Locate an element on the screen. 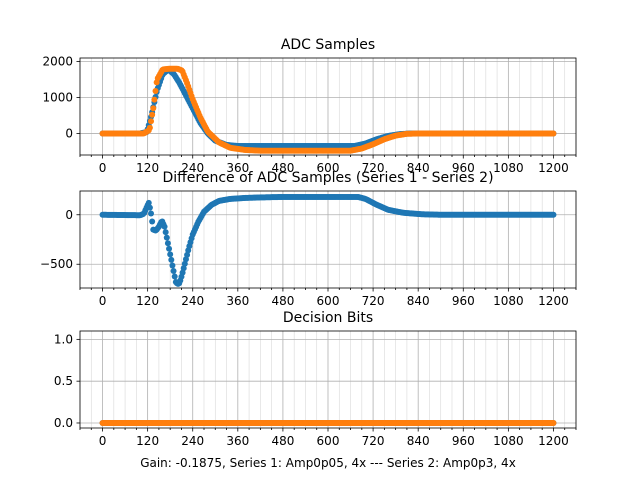 The image size is (640, 480). chart-title: ADC Samples is located at coordinates (328, 45).